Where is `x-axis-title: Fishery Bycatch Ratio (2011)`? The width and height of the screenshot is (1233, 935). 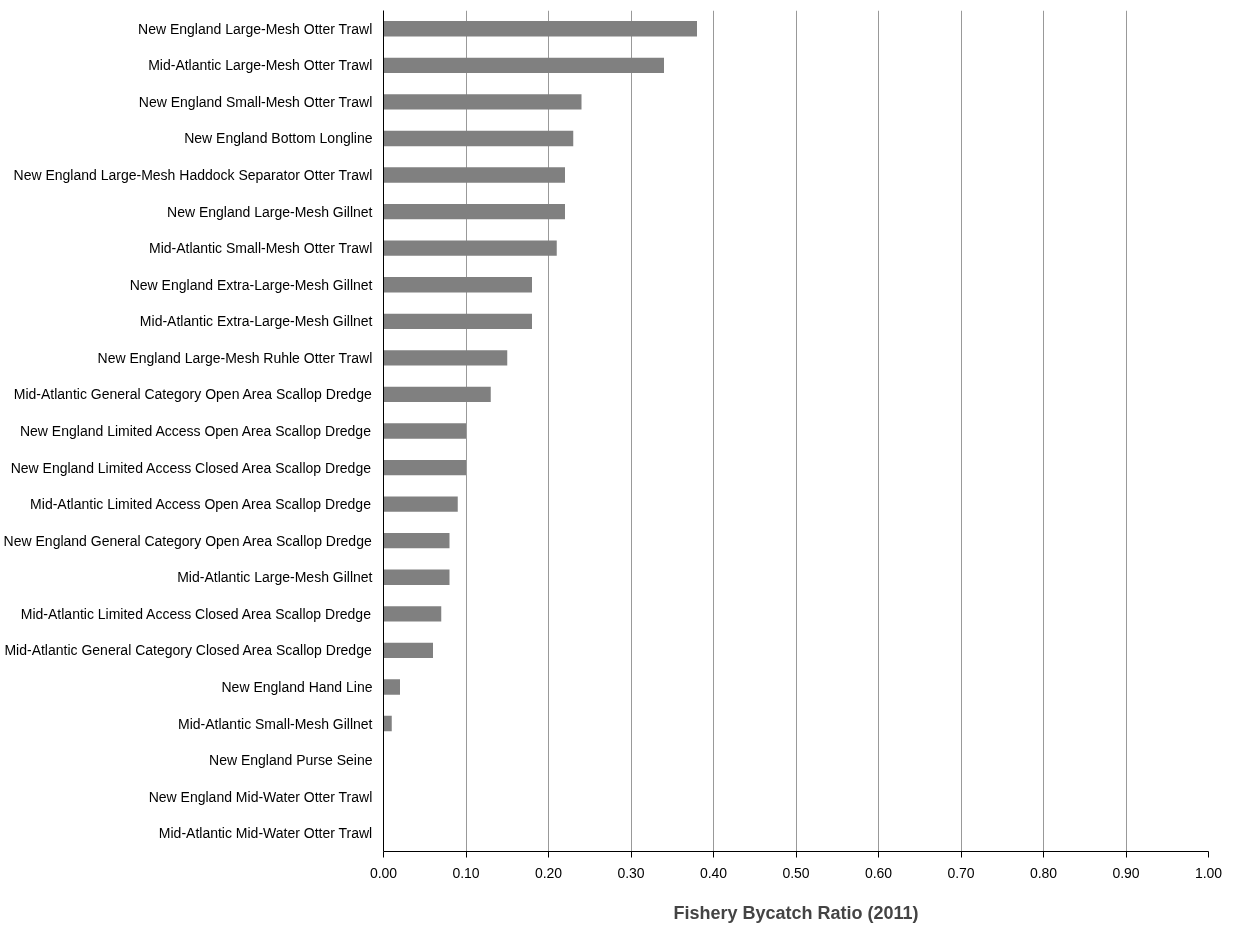
x-axis-title: Fishery Bycatch Ratio (2011) is located at coordinates (796, 912).